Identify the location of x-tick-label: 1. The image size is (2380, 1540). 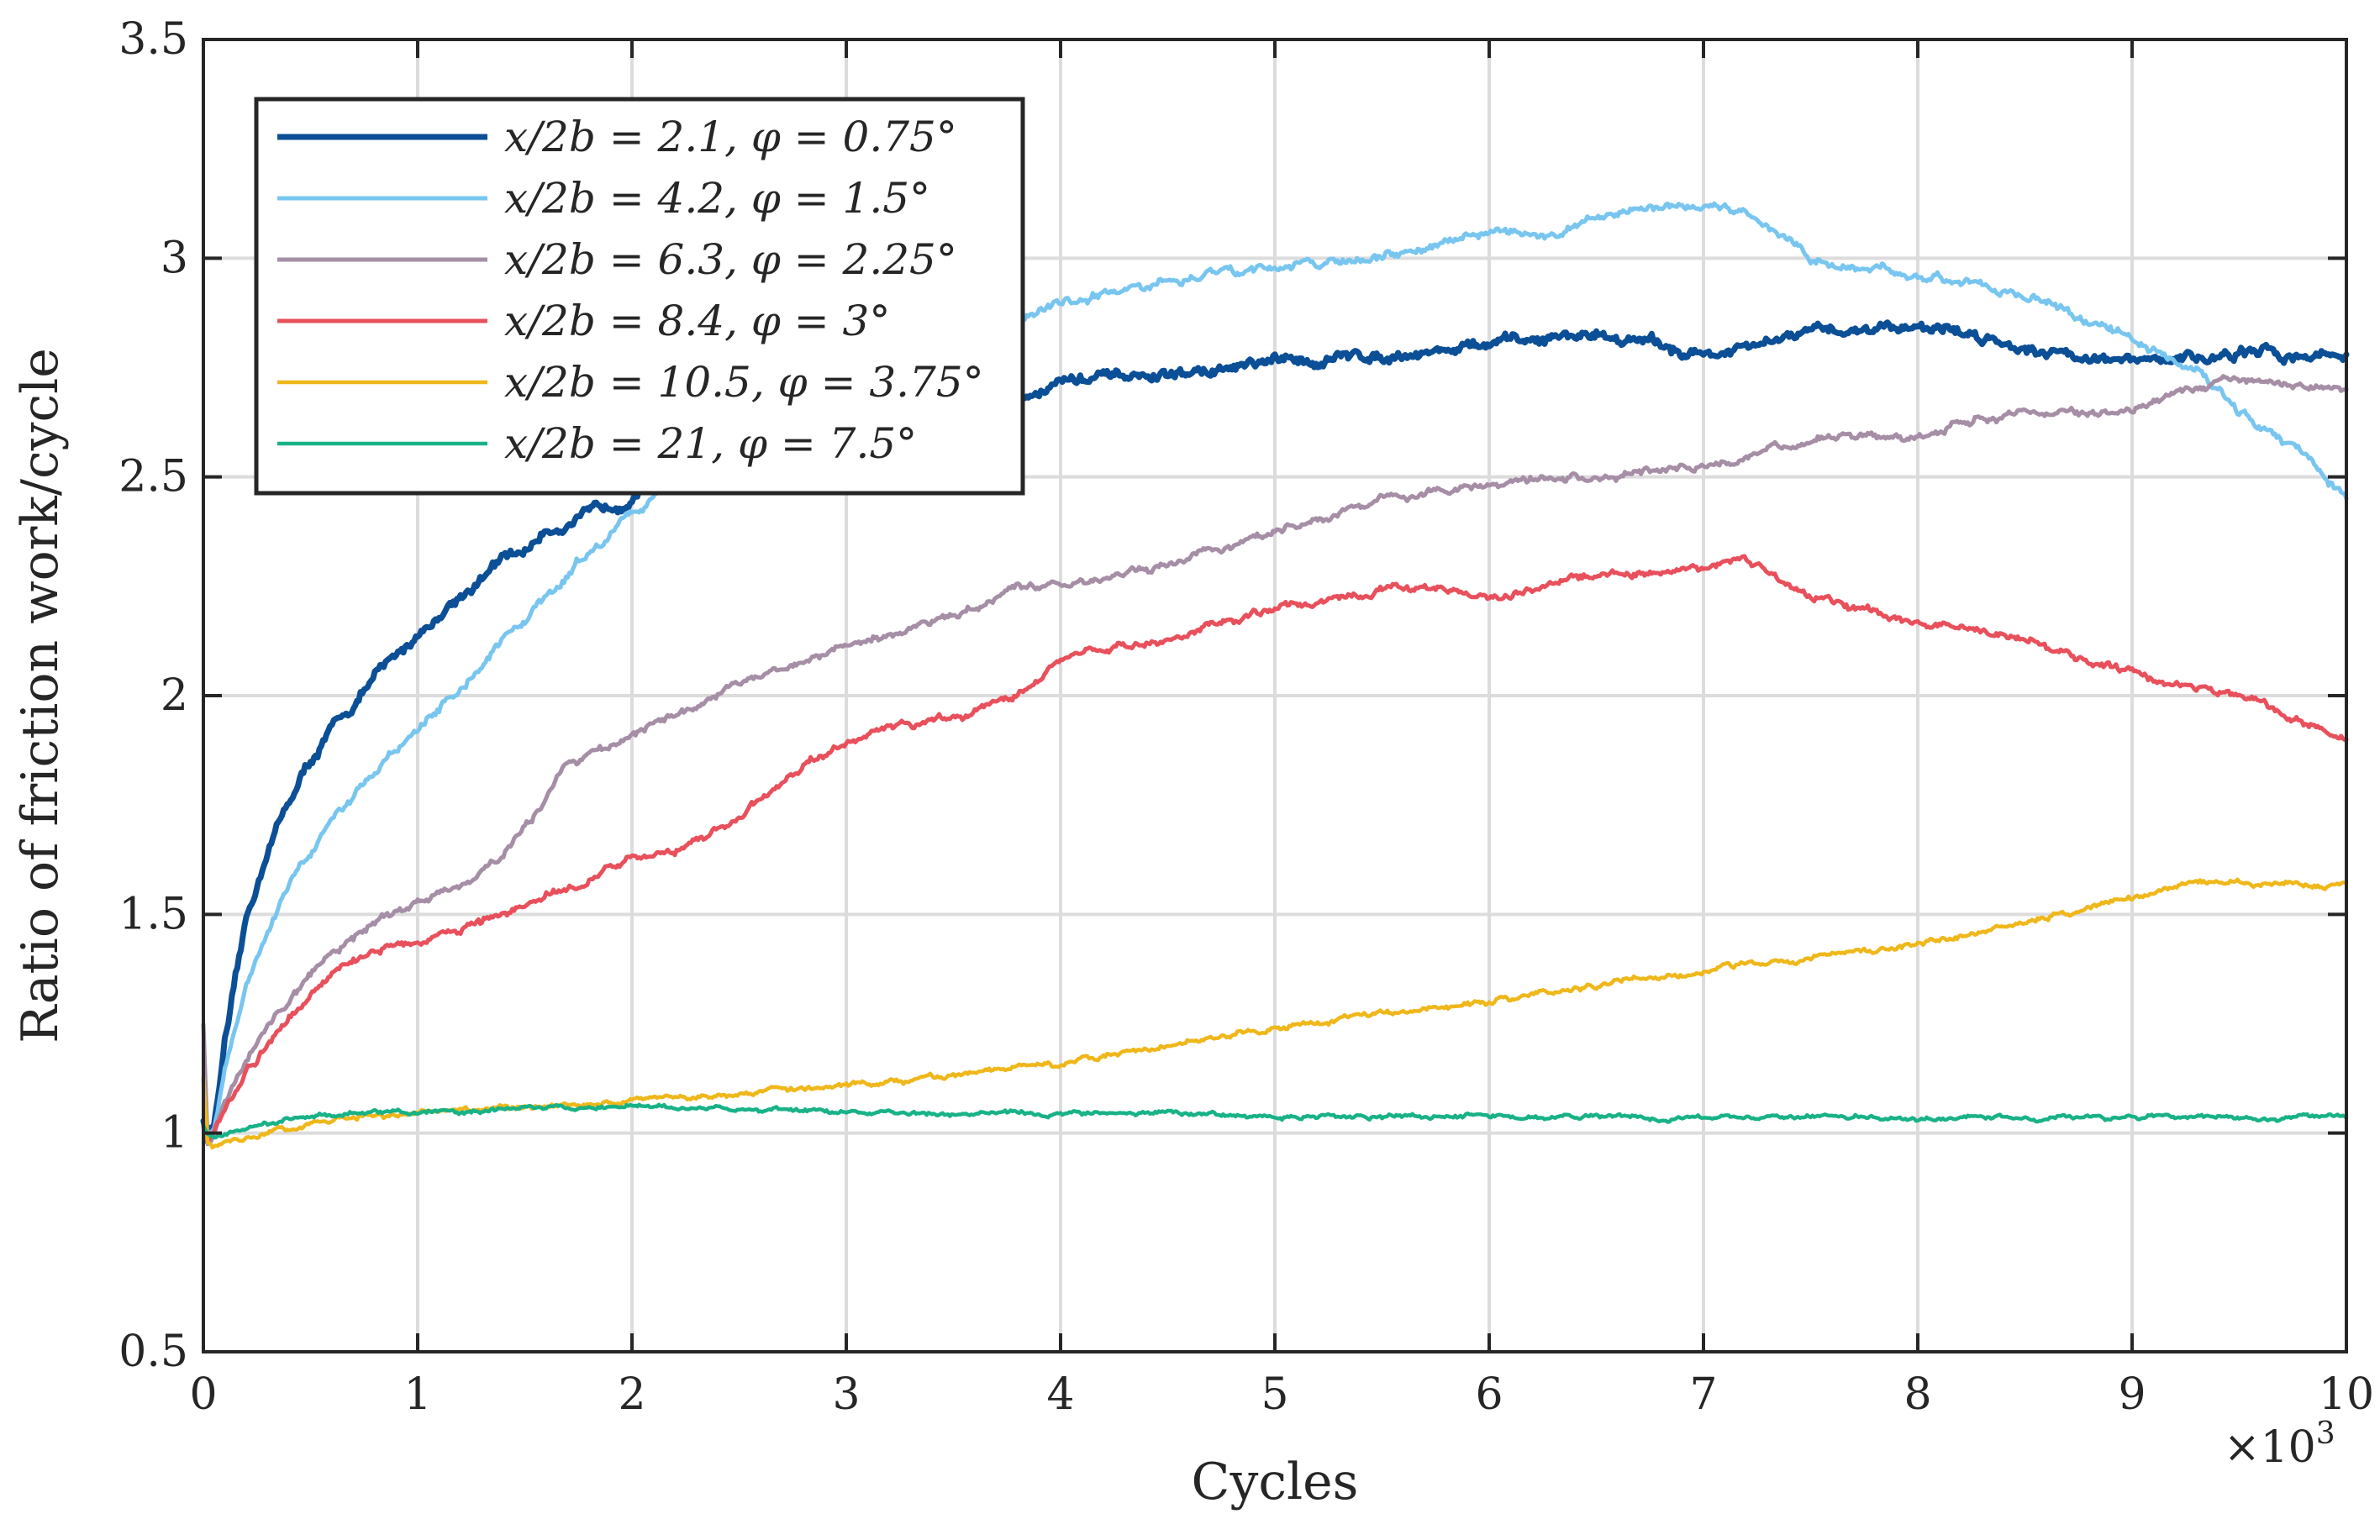
(417, 1395).